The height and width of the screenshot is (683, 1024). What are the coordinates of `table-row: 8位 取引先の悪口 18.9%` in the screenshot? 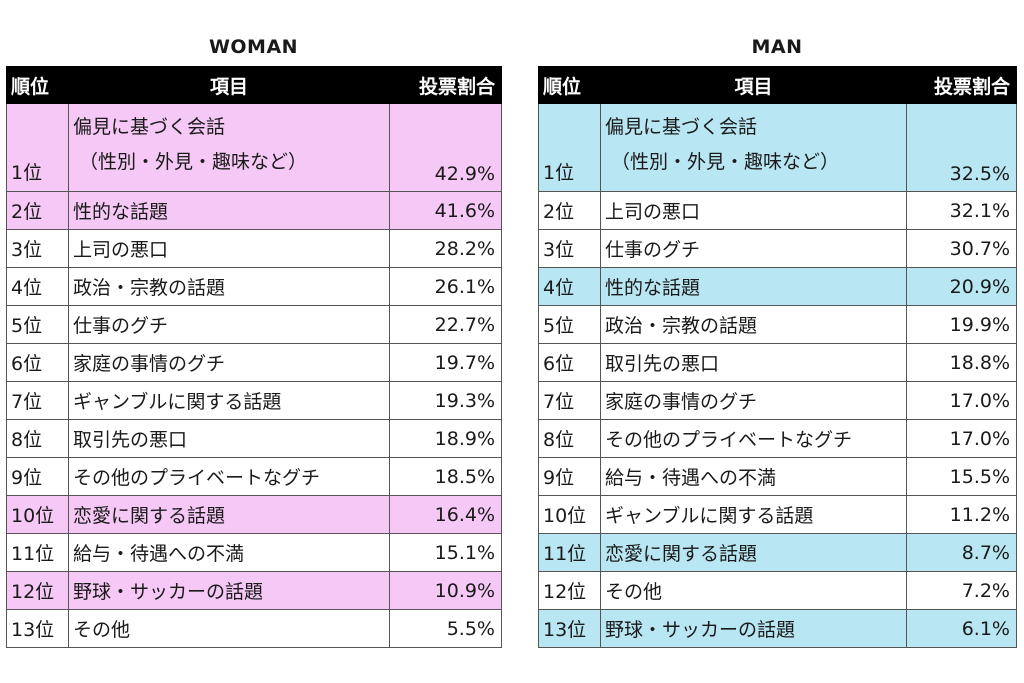 It's located at (254, 438).